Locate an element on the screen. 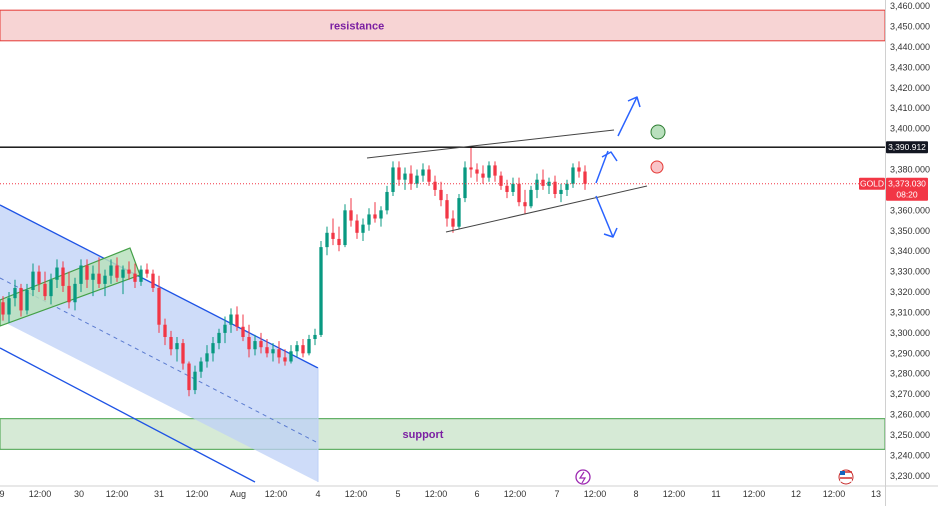 The height and width of the screenshot is (506, 938). symbol-tag-text: GOLD is located at coordinates (872, 184).